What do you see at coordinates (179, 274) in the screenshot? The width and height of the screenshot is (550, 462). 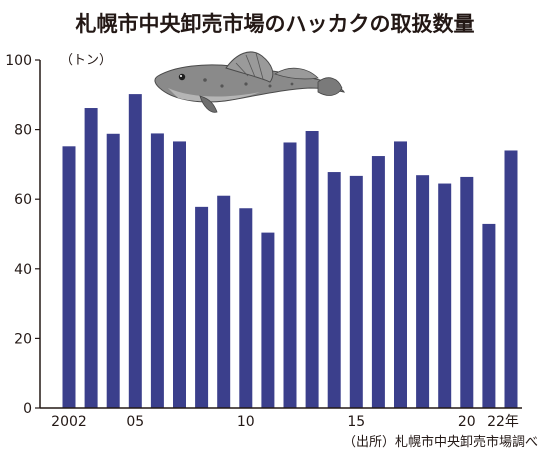 I see `bar-2007` at bounding box center [179, 274].